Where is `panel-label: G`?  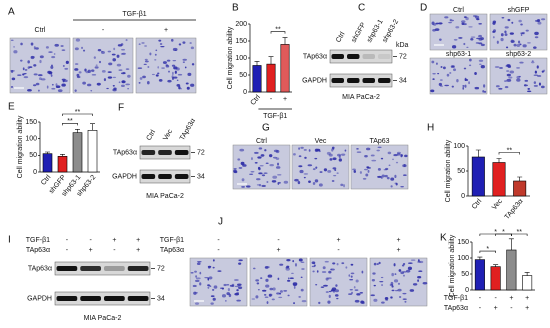 panel-label: G is located at coordinates (266, 128).